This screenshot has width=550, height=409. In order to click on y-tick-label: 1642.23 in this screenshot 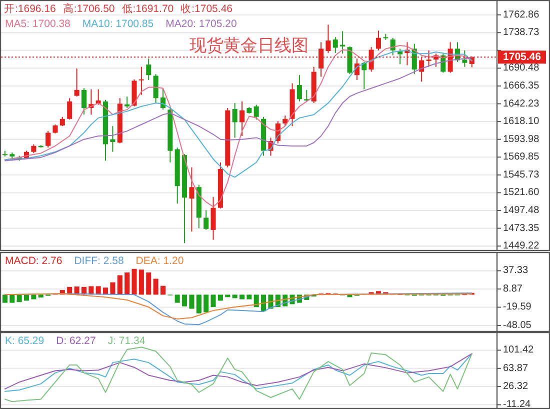, I will do `click(521, 104)`.